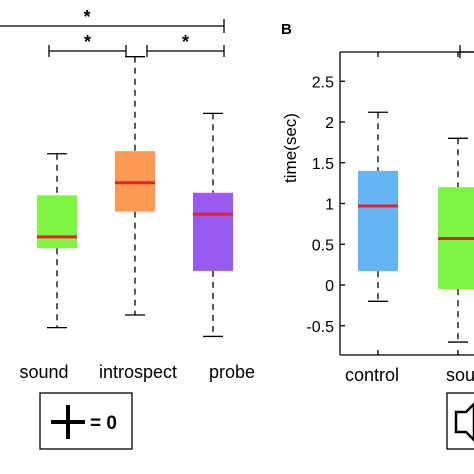 The width and height of the screenshot is (474, 474). I want to click on y-tick-label-5: 2, so click(329, 123).